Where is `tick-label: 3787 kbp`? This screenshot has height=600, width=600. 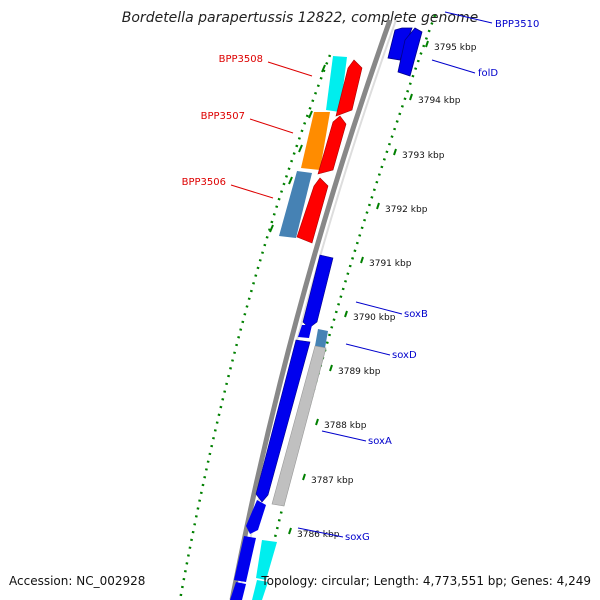 tick-label: 3787 kbp is located at coordinates (332, 481).